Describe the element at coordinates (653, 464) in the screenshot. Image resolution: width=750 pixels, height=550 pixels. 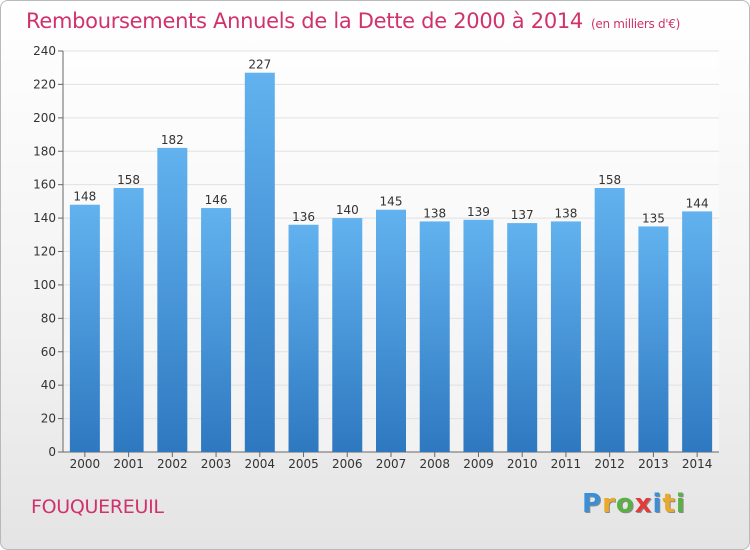
I see `x-tick-label: 2013` at that location.